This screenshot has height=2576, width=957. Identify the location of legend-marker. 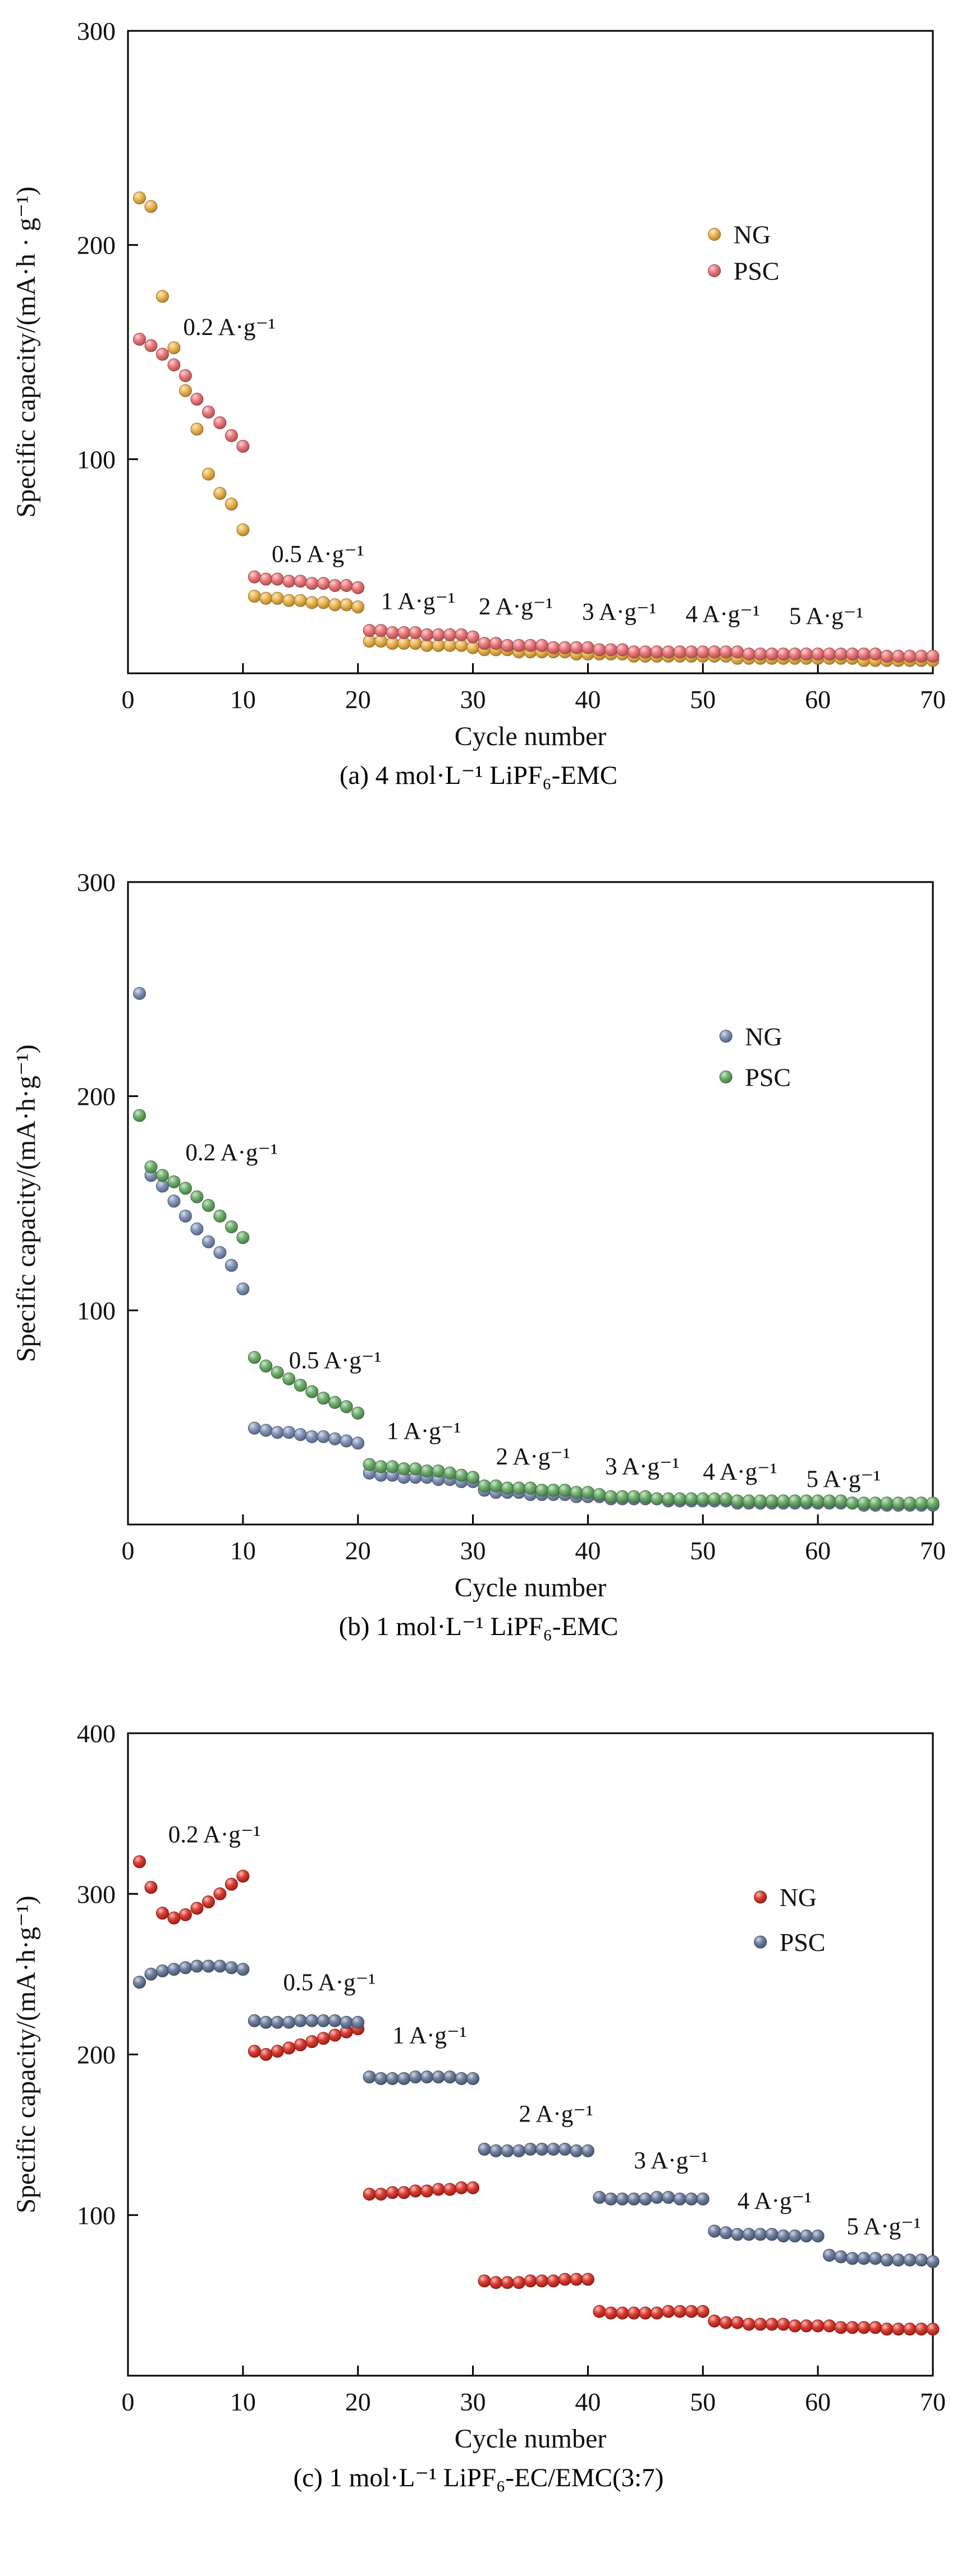
(760, 1942).